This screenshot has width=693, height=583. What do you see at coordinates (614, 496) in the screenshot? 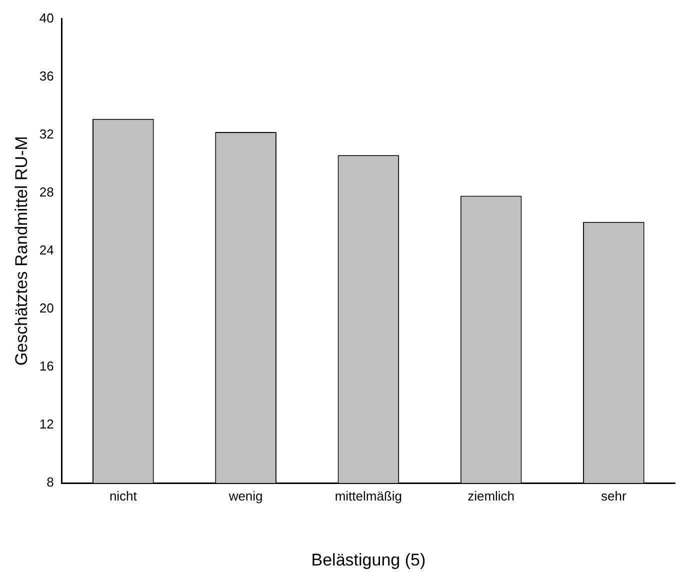
I see `x-tick-label: sehr` at bounding box center [614, 496].